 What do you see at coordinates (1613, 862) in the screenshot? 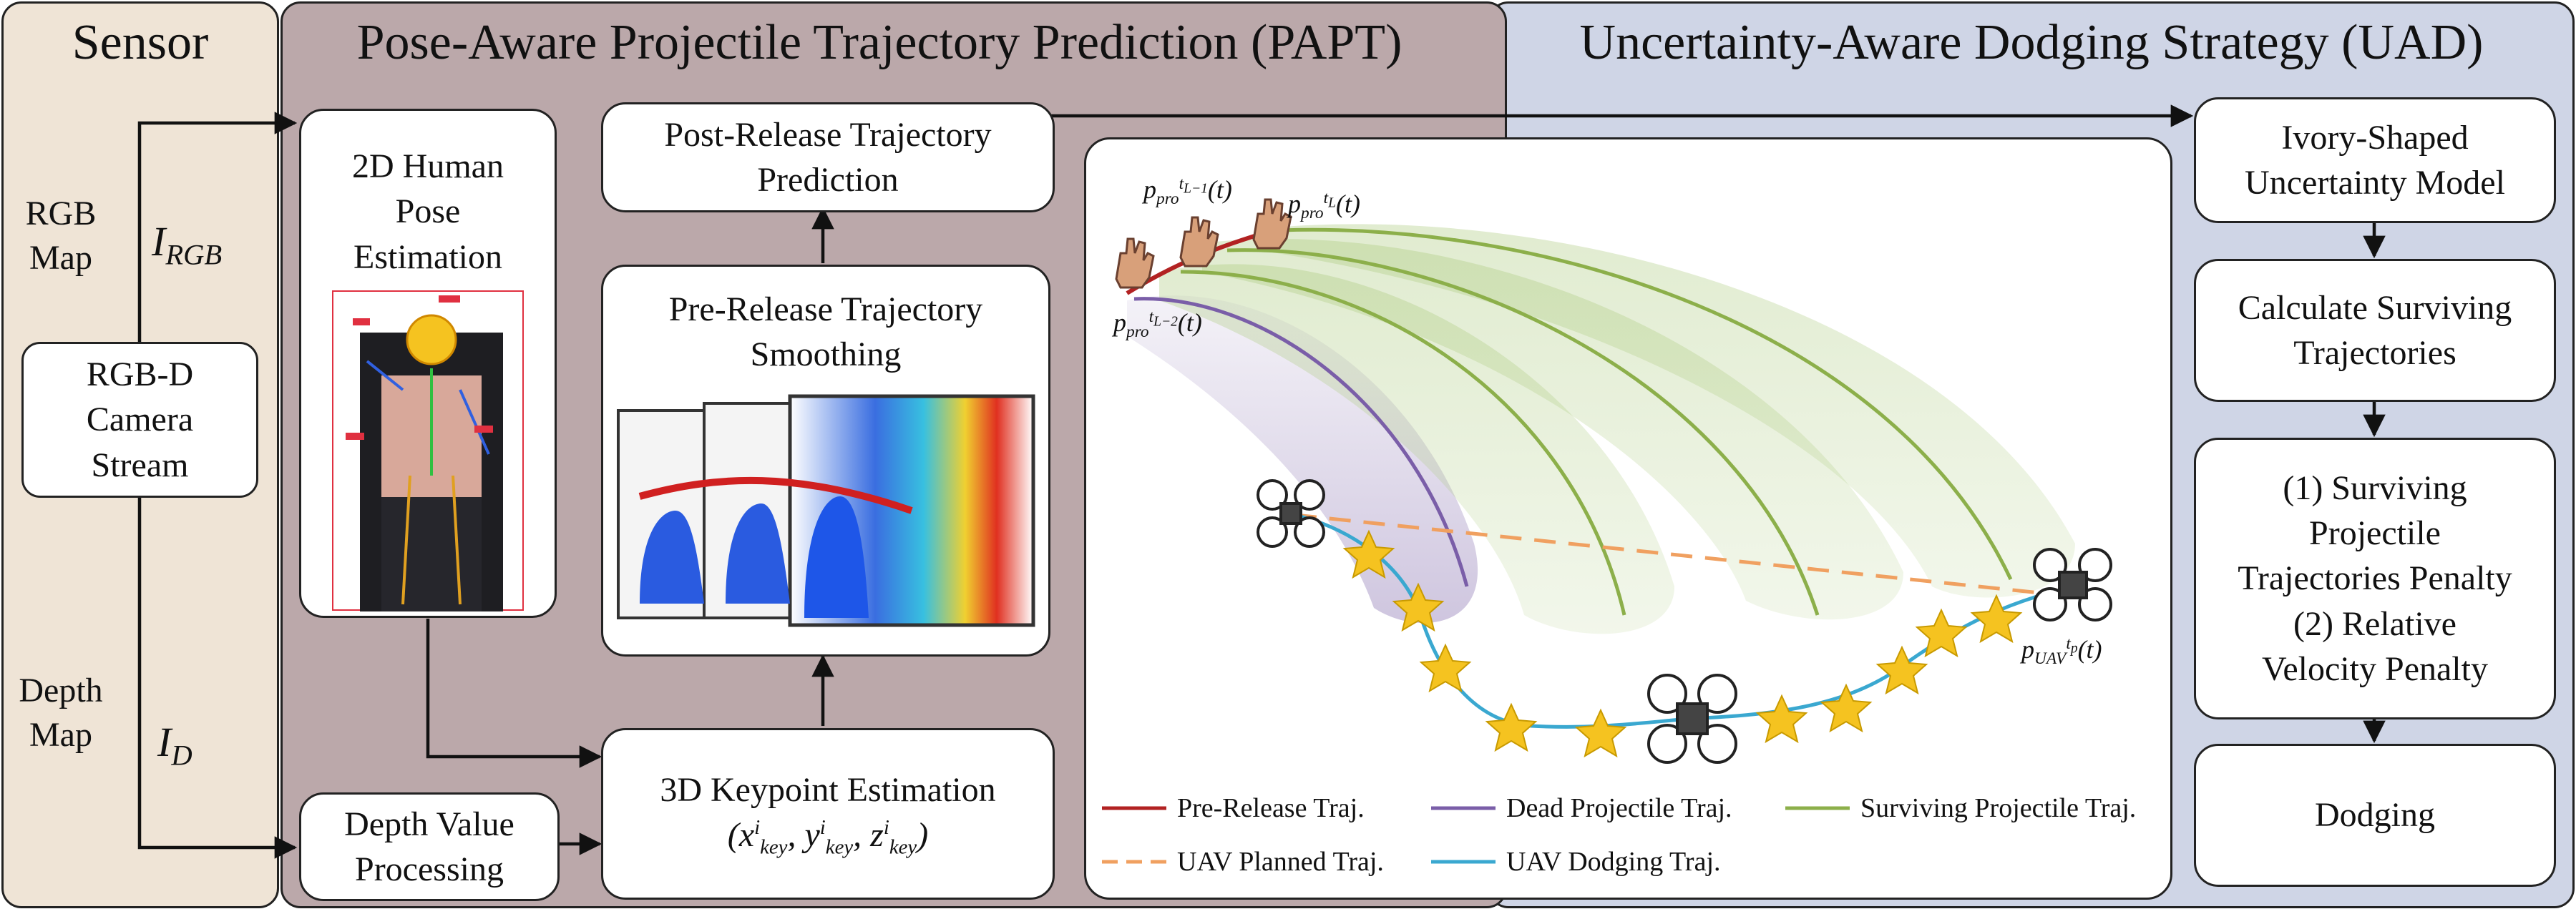
I see `legend-dodging: UAV Dodging Traj.` at bounding box center [1613, 862].